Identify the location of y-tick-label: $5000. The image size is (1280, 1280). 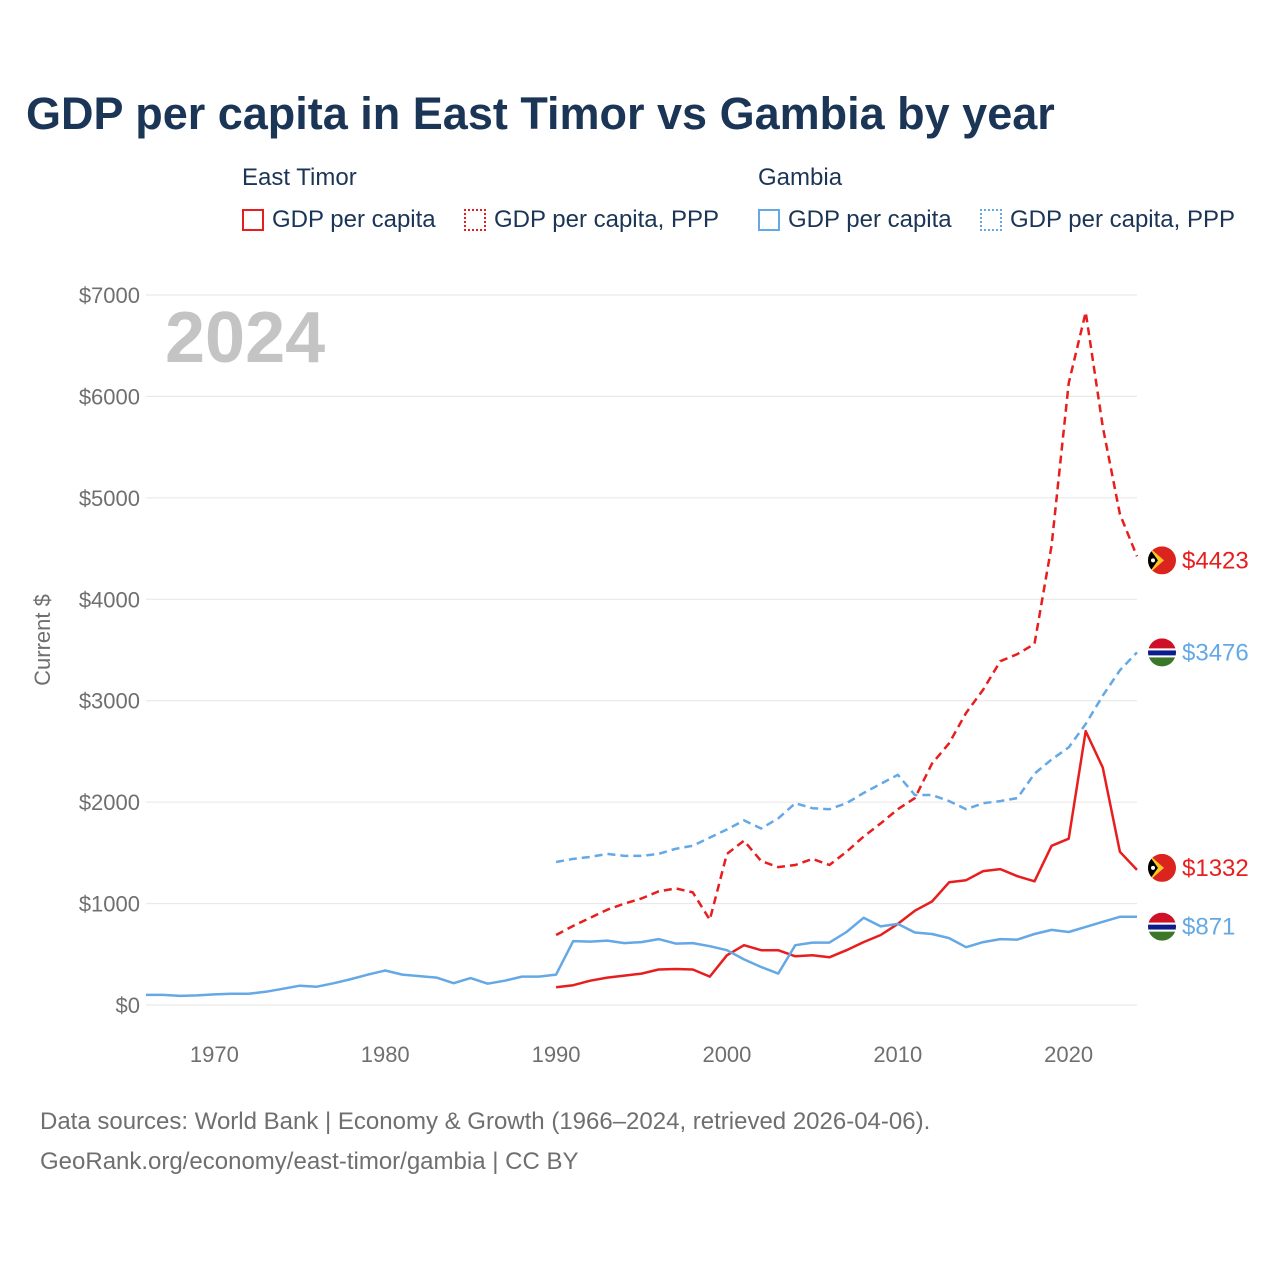
(109, 498).